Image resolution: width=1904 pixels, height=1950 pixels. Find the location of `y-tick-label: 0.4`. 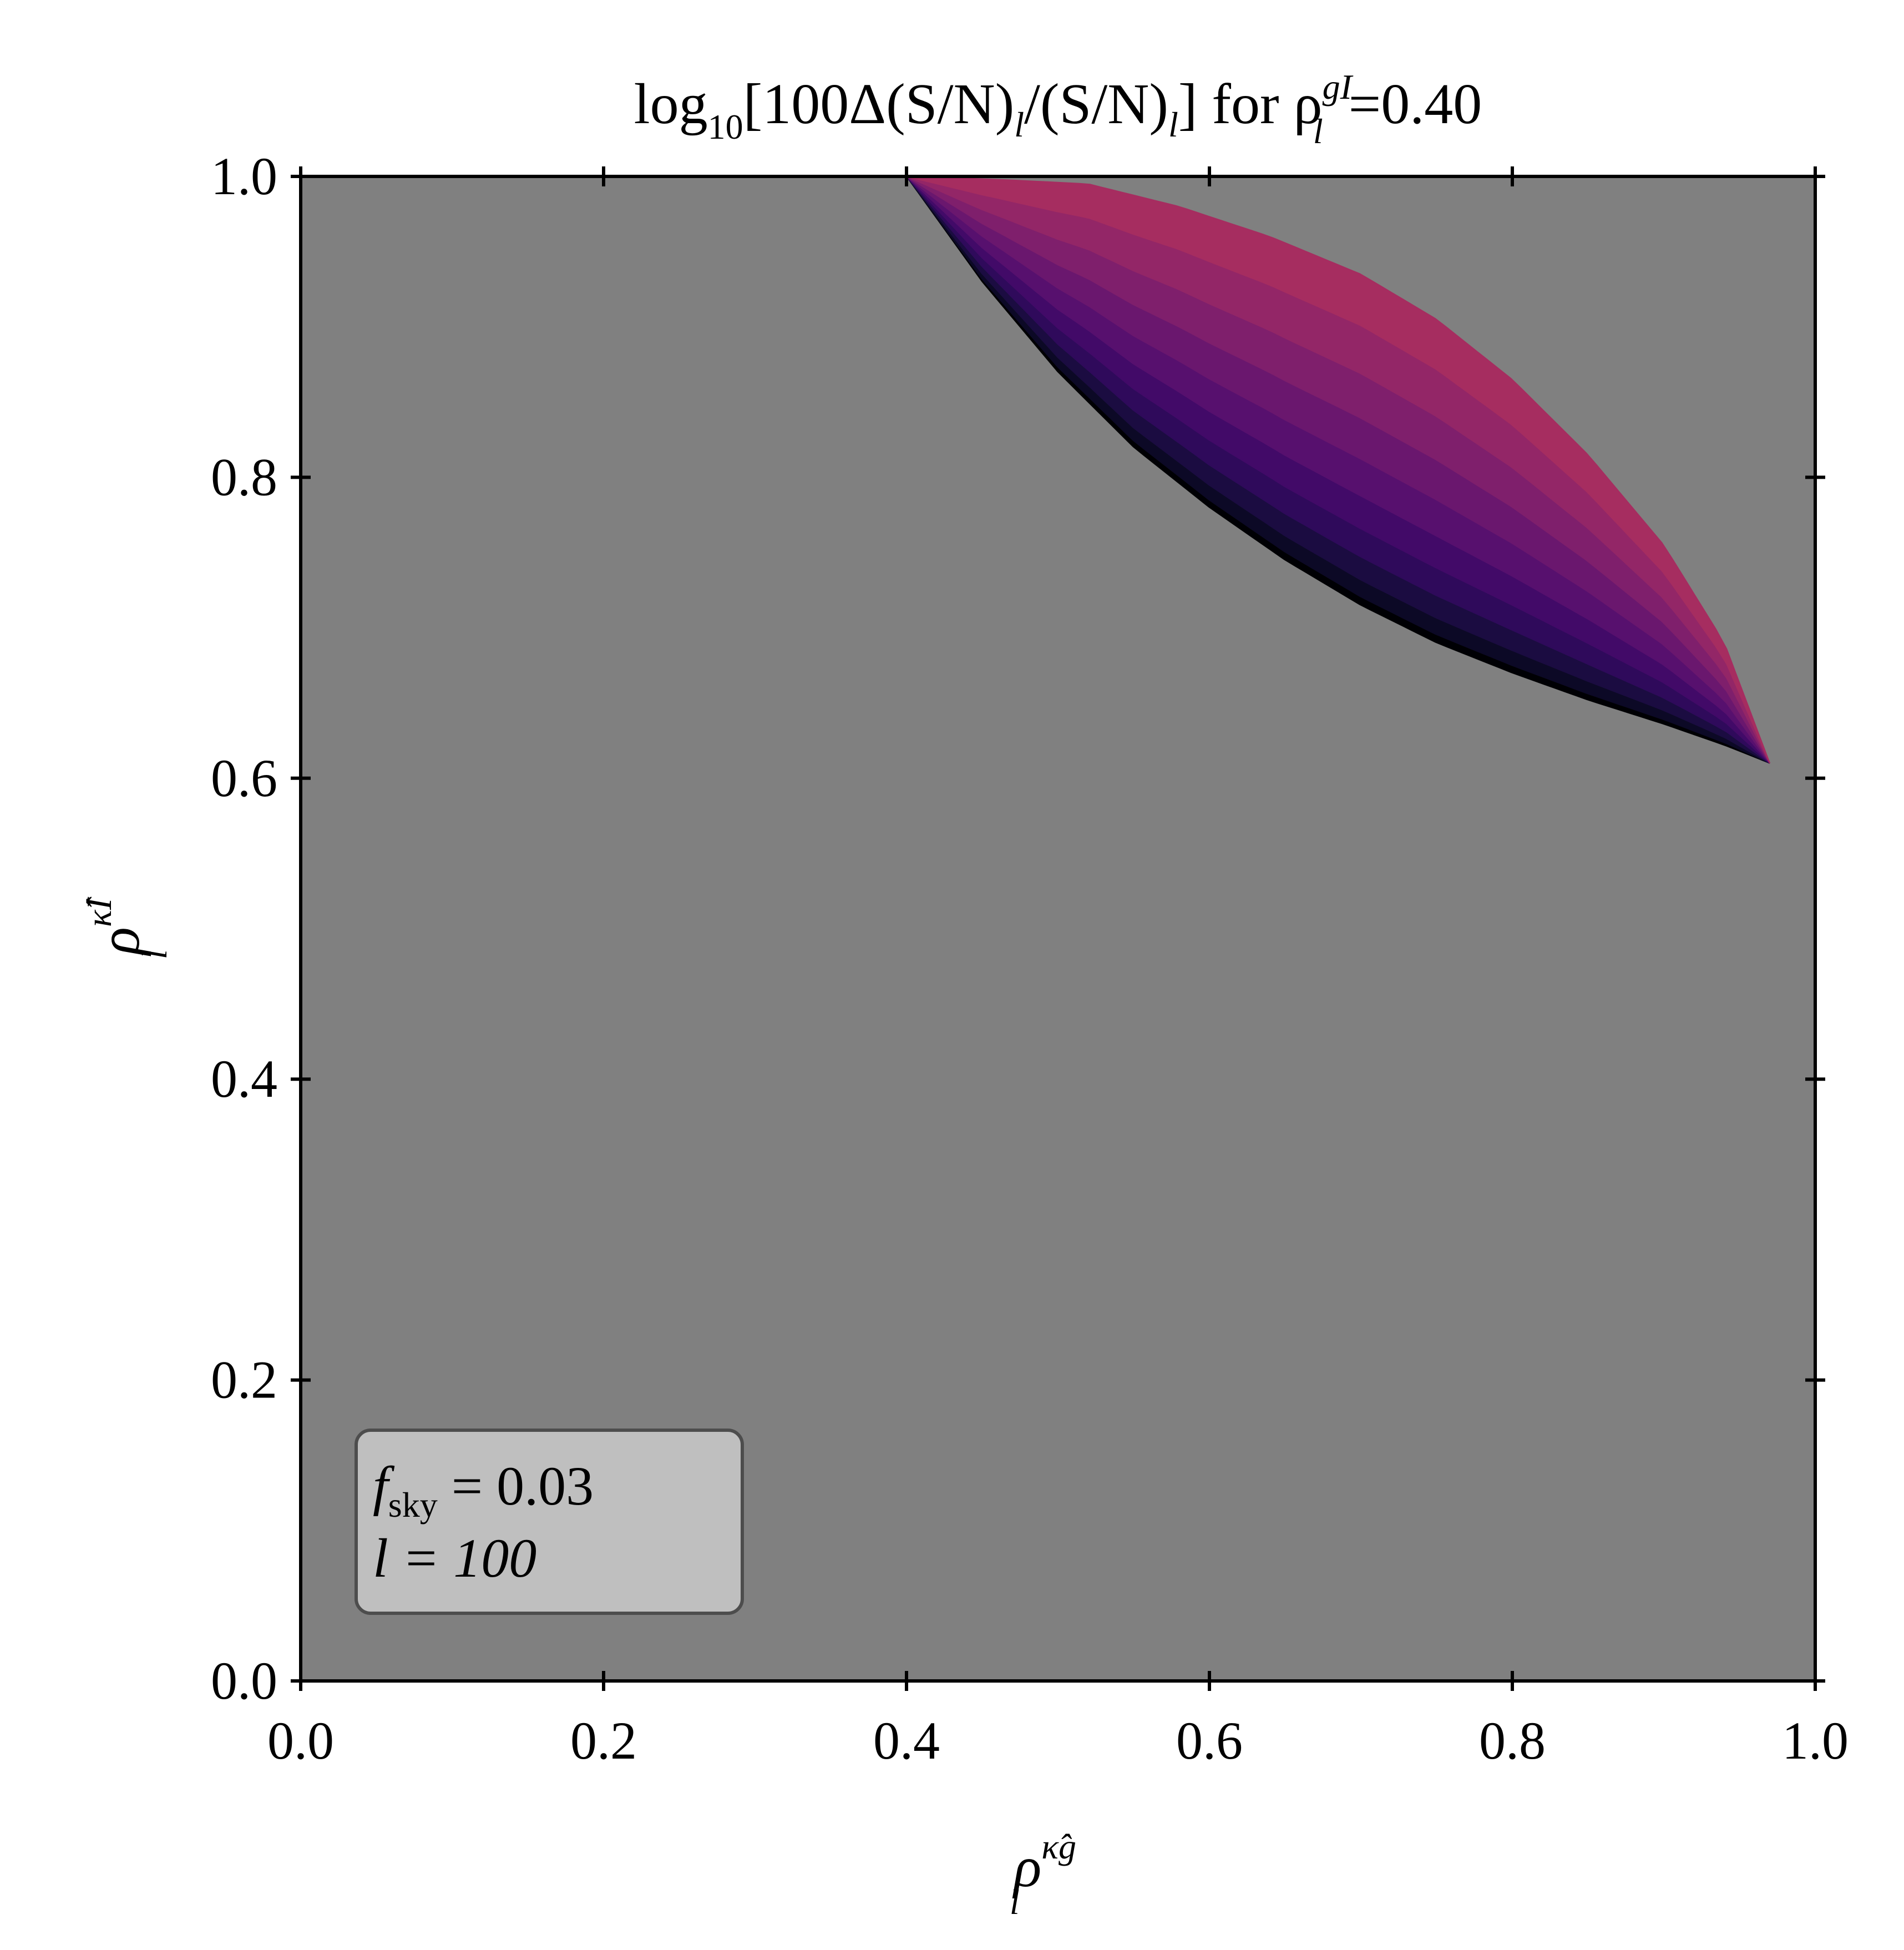

y-tick-label: 0.4 is located at coordinates (244, 1078).